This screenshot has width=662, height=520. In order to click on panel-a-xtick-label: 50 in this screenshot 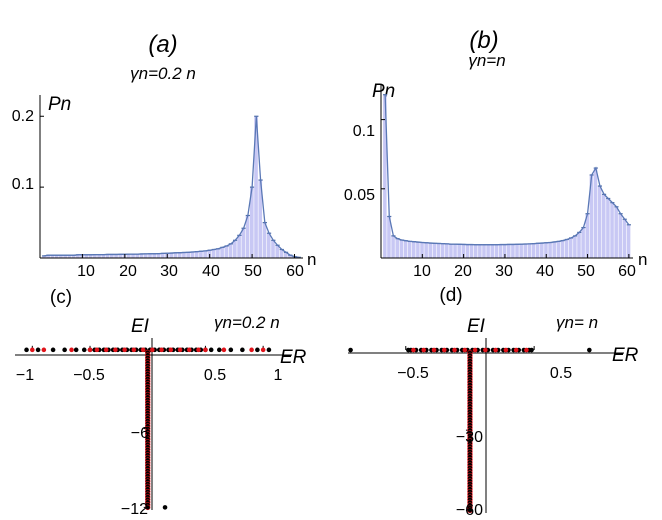, I will do `click(253, 271)`.